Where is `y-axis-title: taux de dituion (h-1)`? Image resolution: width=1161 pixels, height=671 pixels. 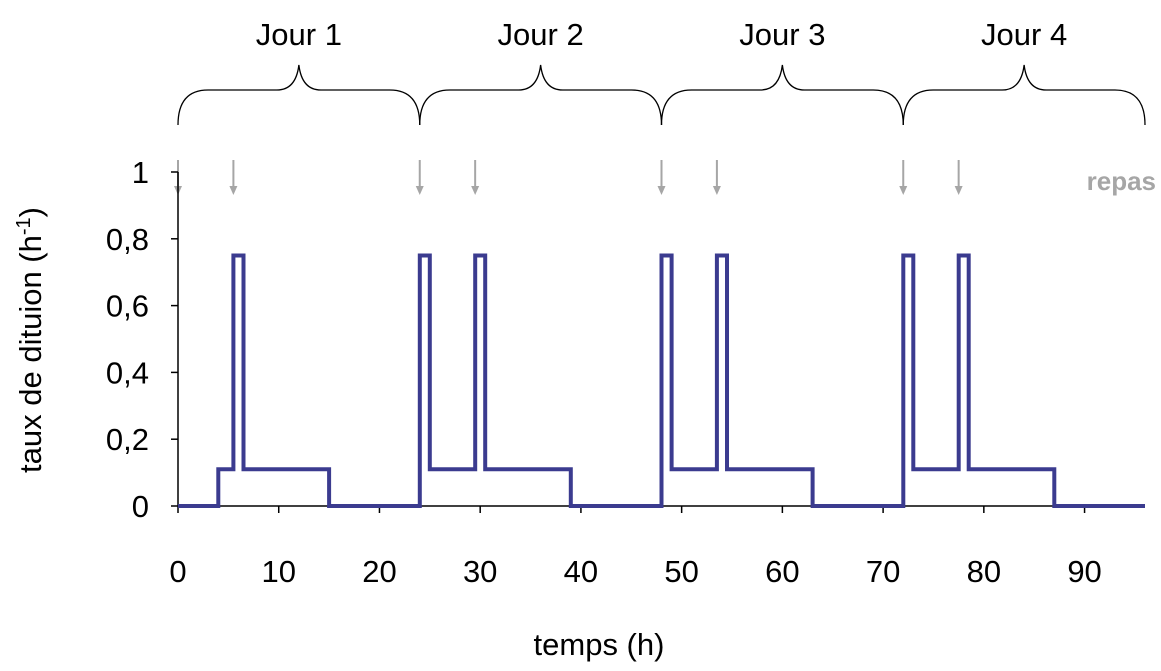
y-axis-title: taux de dituion (h-1) is located at coordinates (30, 340).